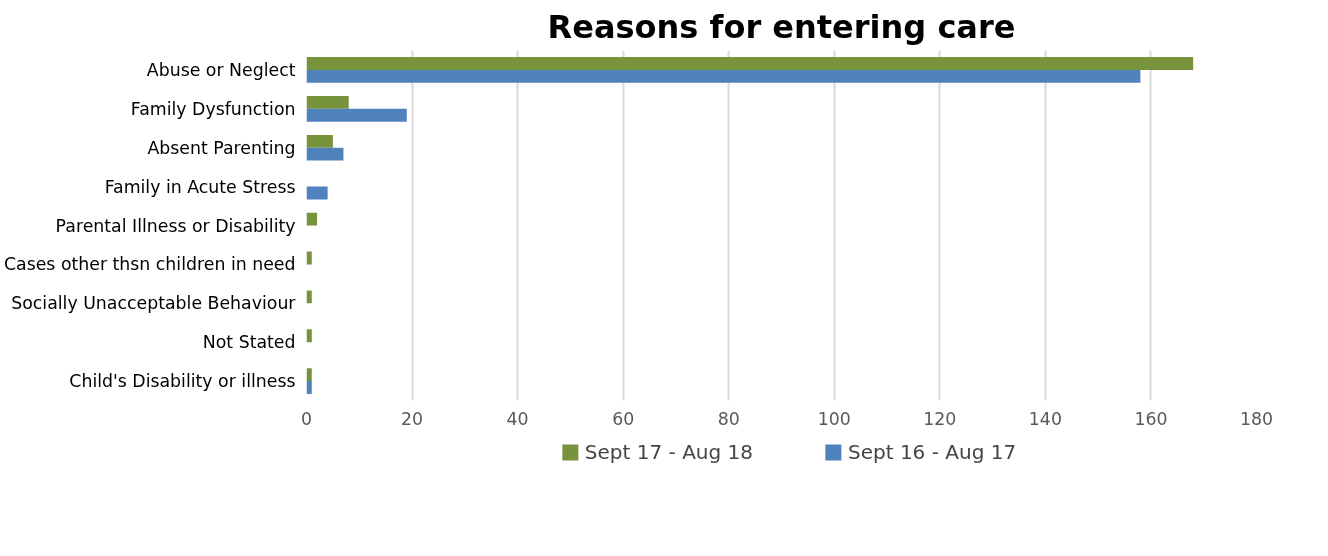  I want to click on chart-title: Reasons for entering care, so click(781, 26).